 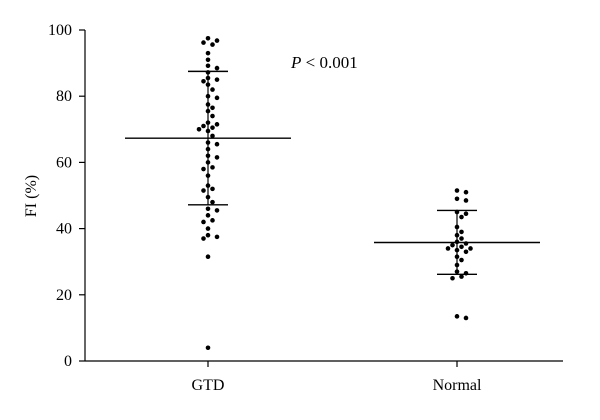 What do you see at coordinates (337, 377) in the screenshot?
I see `x-ticks: GTD Normal` at bounding box center [337, 377].